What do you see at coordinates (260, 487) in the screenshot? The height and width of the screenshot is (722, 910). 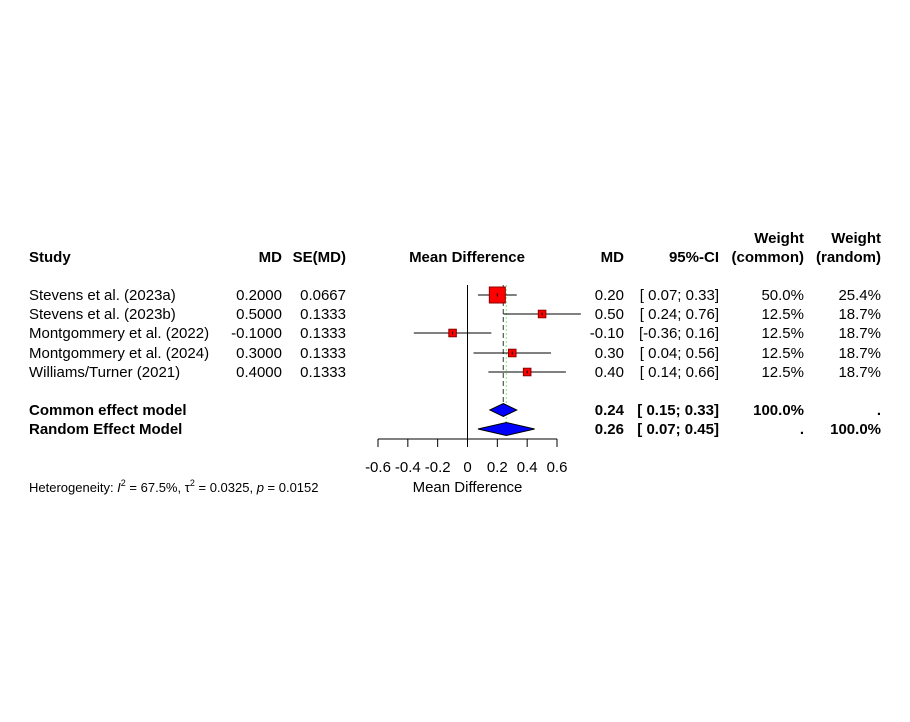 I see `p-symbol: p` at bounding box center [260, 487].